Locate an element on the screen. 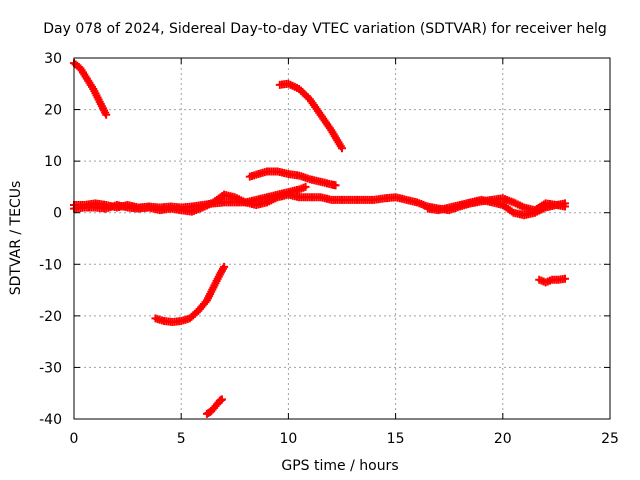 The height and width of the screenshot is (480, 640). y-tick-label: -10 is located at coordinates (50, 265).